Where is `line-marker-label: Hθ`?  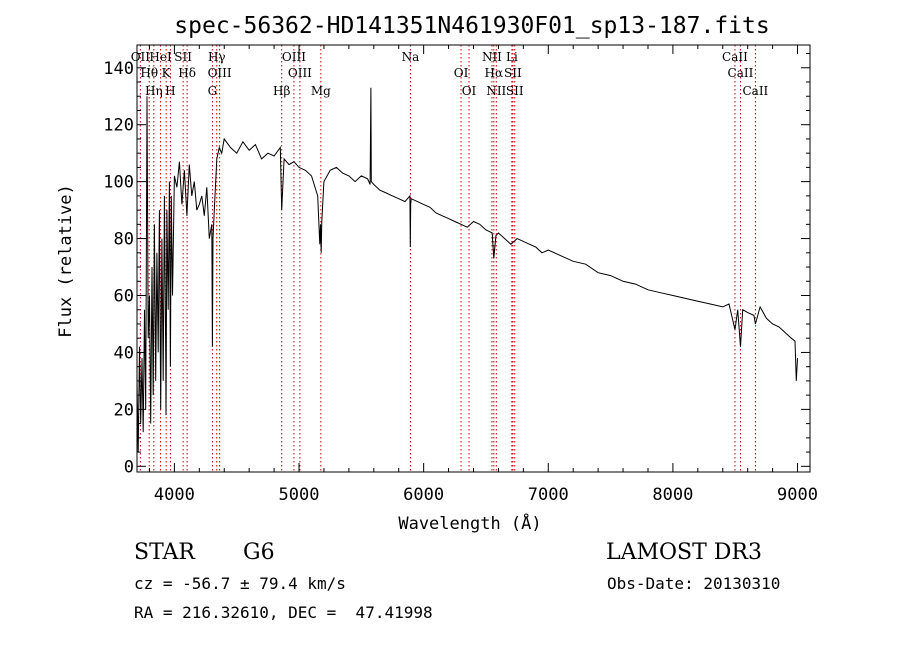
line-marker-label: Hθ is located at coordinates (149, 73).